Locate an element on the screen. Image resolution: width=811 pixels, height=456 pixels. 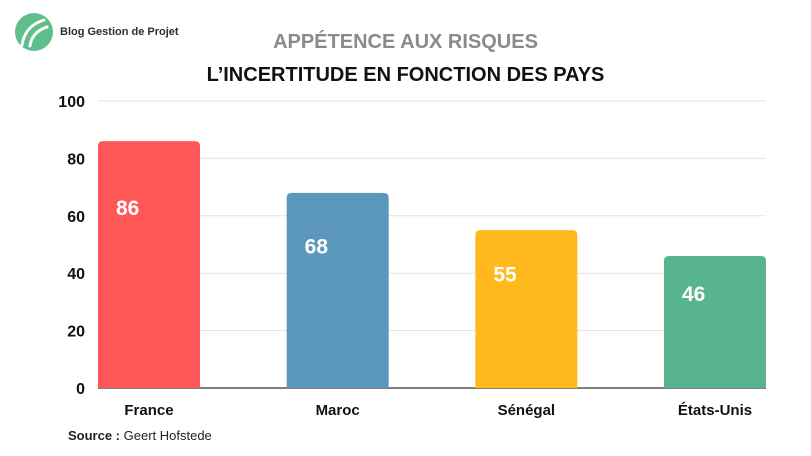
data-label: 86 is located at coordinates (127, 208).